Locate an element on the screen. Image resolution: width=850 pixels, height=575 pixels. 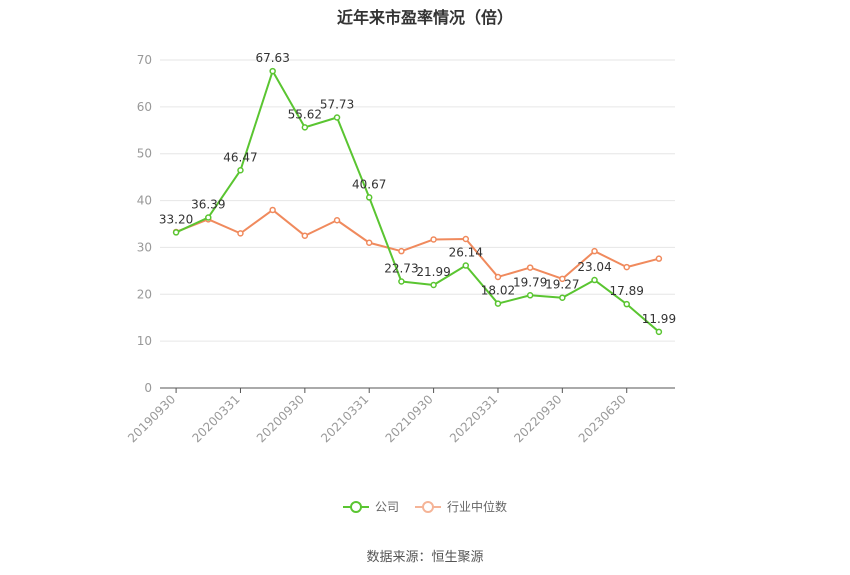
data-label: 11.99 is located at coordinates (659, 319).